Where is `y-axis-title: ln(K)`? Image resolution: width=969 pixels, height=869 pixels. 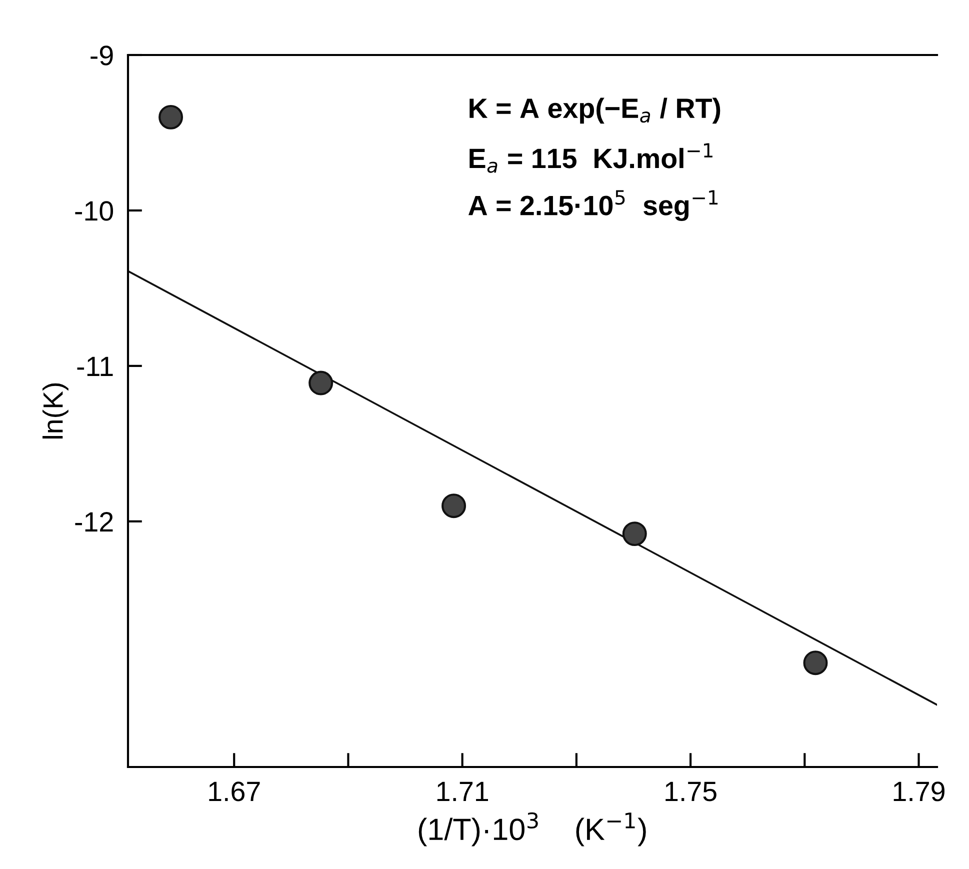 y-axis-title: ln(K) is located at coordinates (55, 410).